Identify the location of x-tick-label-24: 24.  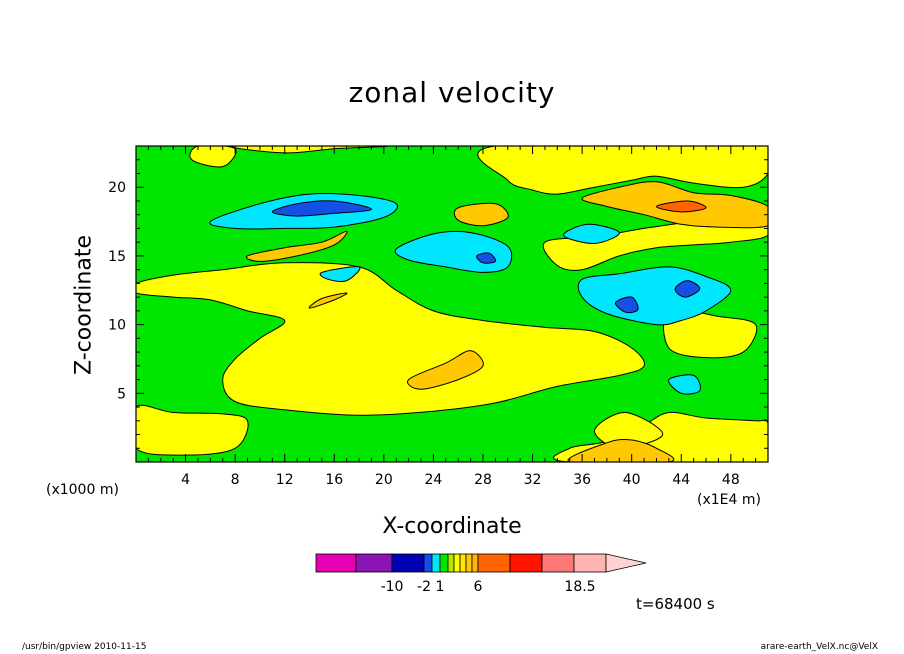
(433, 480).